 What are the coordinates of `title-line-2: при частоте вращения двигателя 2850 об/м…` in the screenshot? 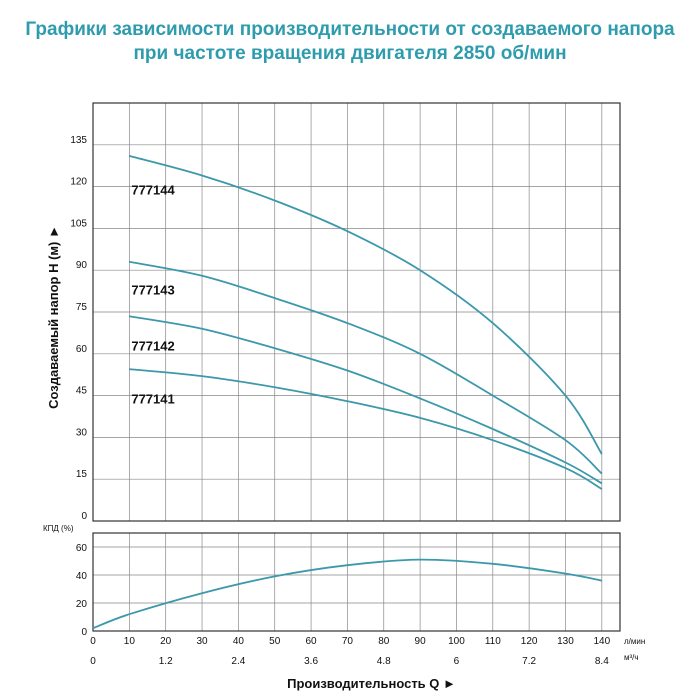 It's located at (350, 53).